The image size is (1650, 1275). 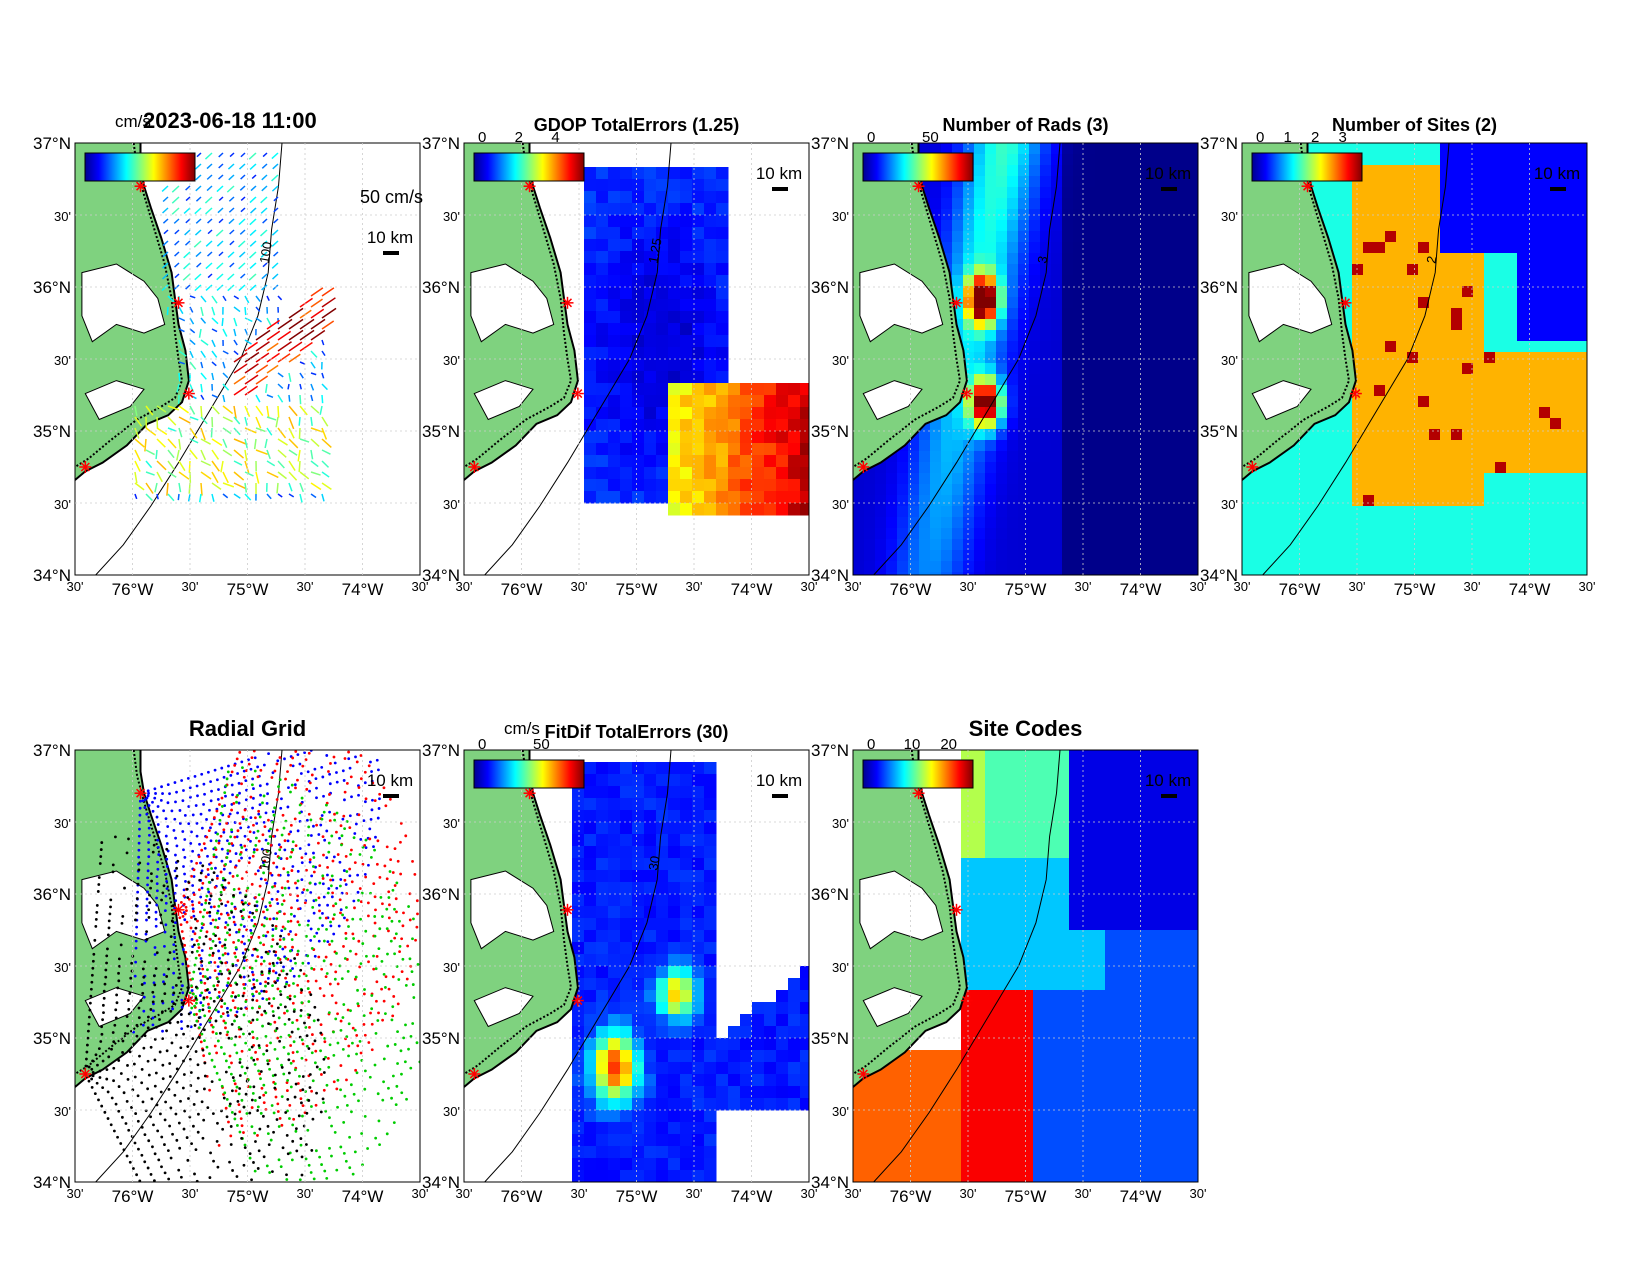 I want to click on panel-title: Number of Sites (2), so click(x=1414, y=125).